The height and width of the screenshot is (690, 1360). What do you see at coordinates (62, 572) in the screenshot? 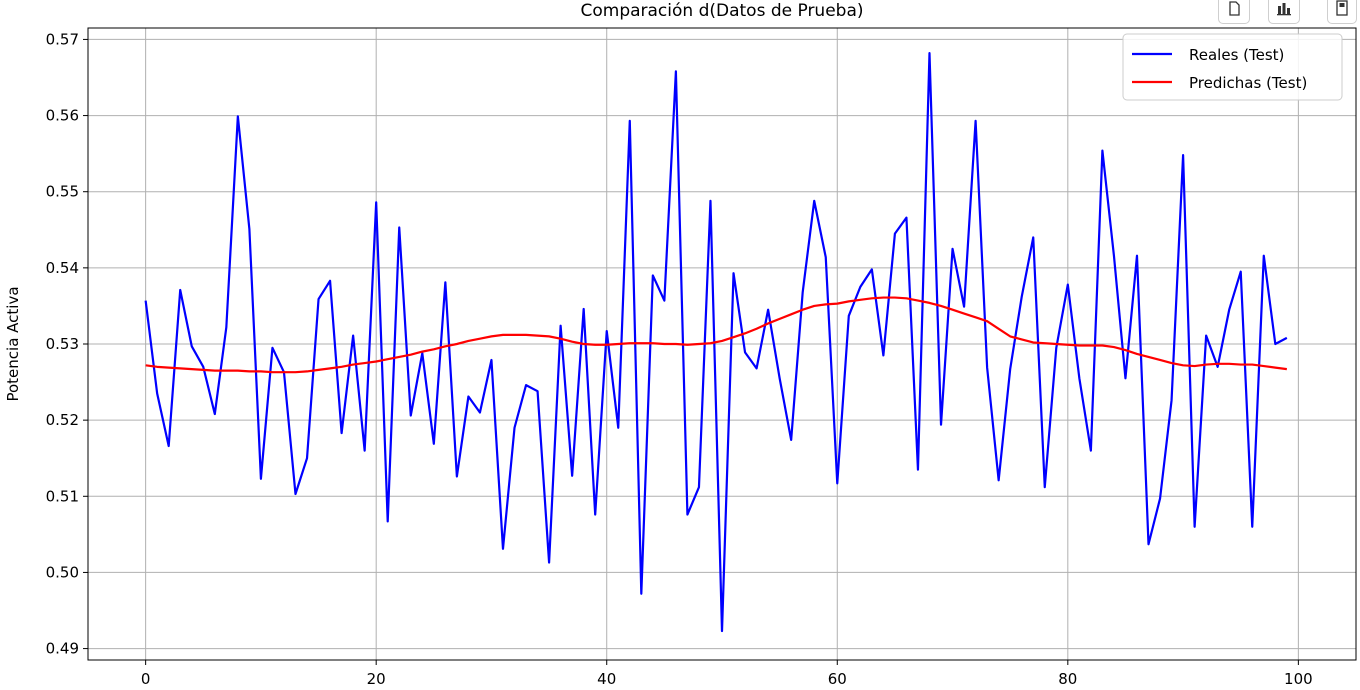
I see `y-tick-label: 0.50` at bounding box center [62, 572].